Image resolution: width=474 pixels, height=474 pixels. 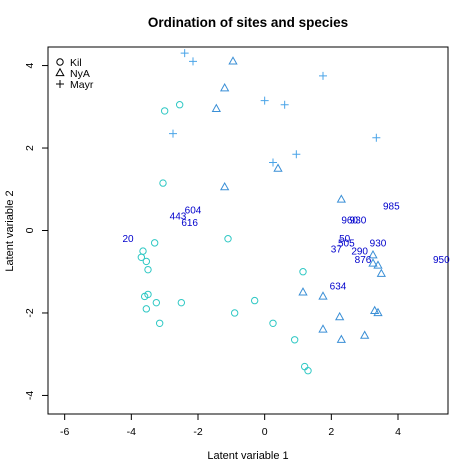 What do you see at coordinates (338, 287) in the screenshot?
I see `site-label: 634` at bounding box center [338, 287].